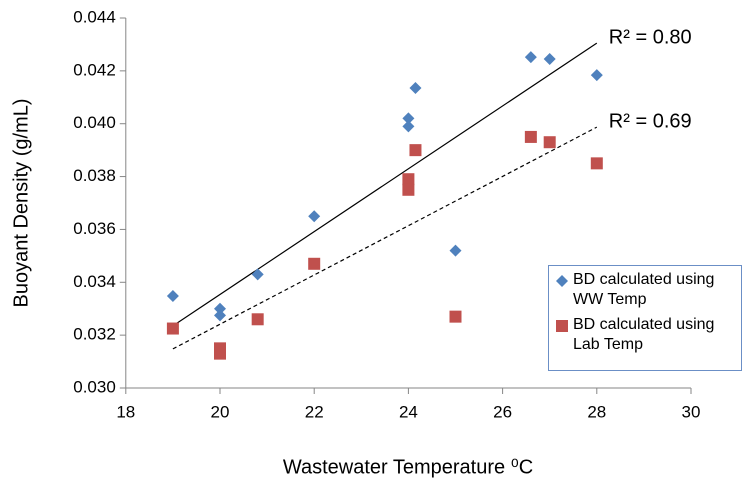 Image resolution: width=744 pixels, height=487 pixels. Describe the element at coordinates (94, 386) in the screenshot. I see `y-tick-label: 0.030` at that location.